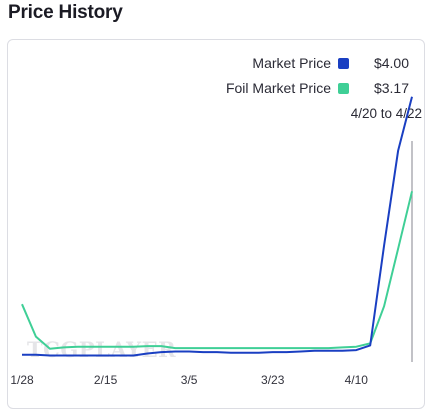  What do you see at coordinates (65, 12) in the screenshot?
I see `page-title: Price History` at bounding box center [65, 12].